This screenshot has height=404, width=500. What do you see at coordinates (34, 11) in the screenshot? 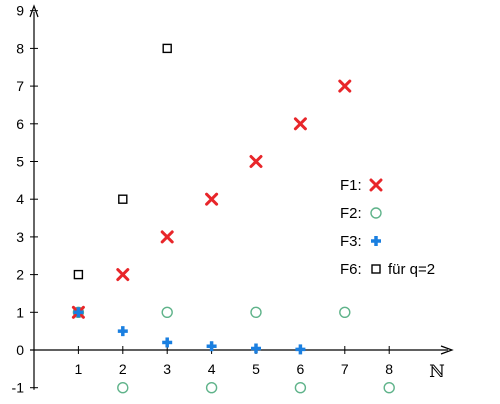
I see `y-axis-arrow` at bounding box center [34, 11].